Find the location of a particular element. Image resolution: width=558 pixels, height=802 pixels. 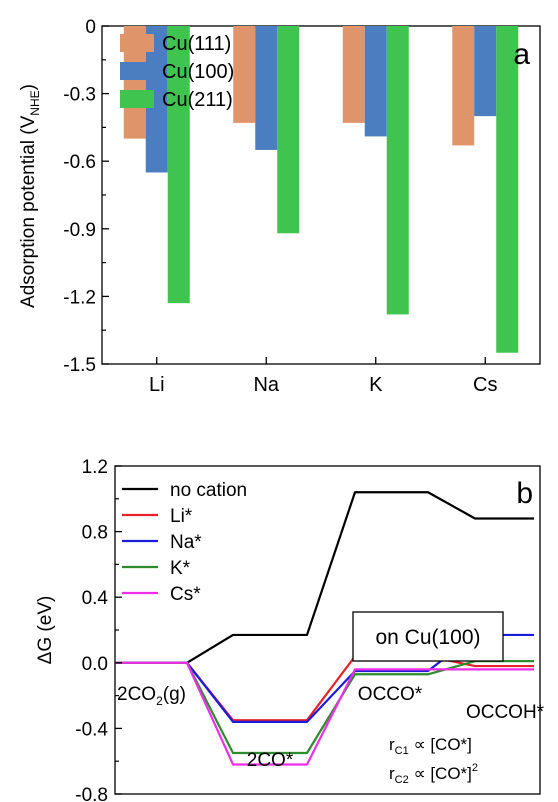

state-label-main: 2CO is located at coordinates (136, 694).